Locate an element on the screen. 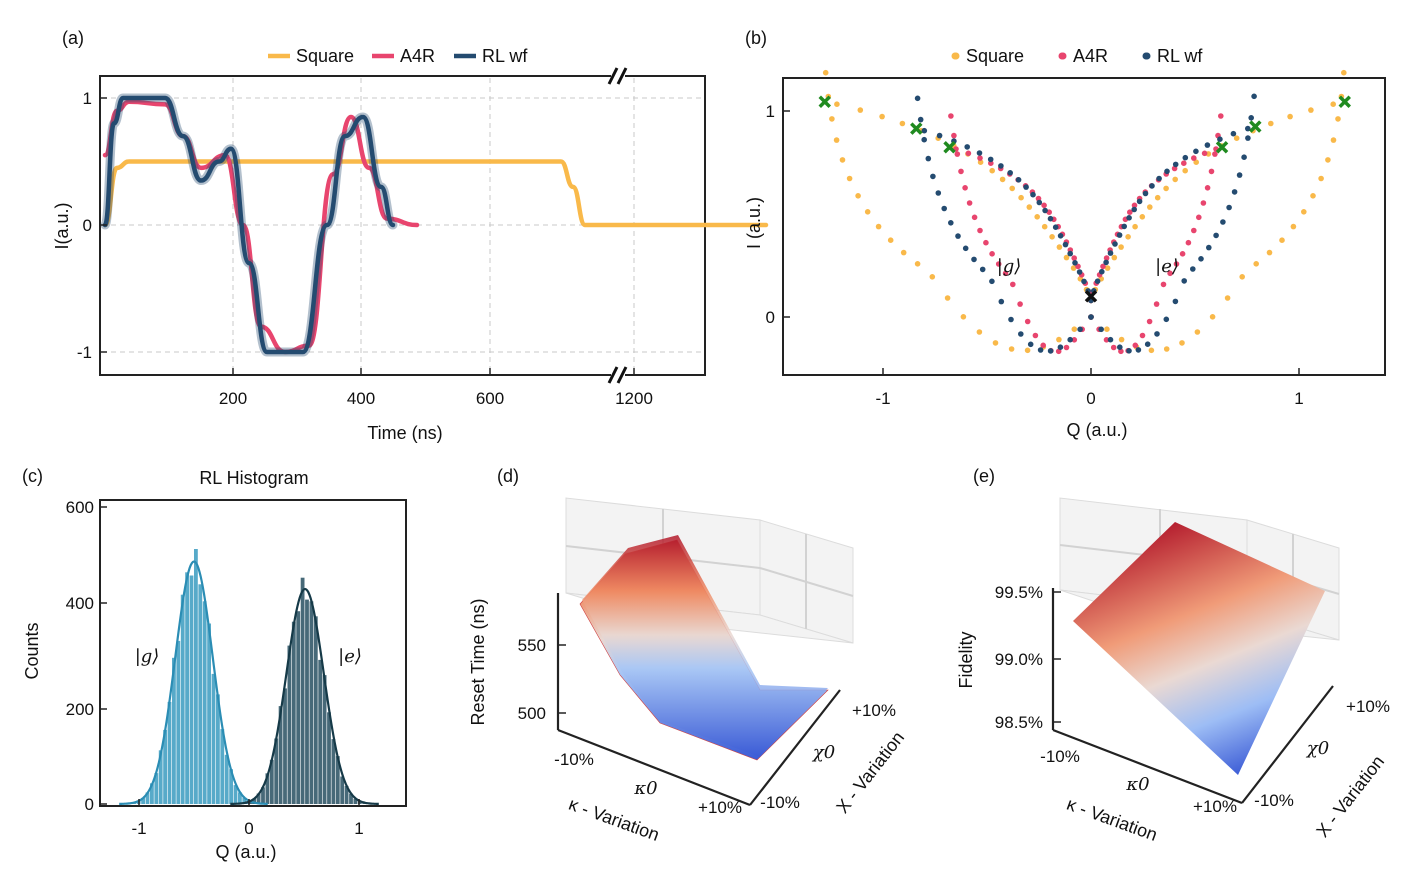 The height and width of the screenshot is (891, 1418). xtick-c-0: -1 is located at coordinates (138, 828).